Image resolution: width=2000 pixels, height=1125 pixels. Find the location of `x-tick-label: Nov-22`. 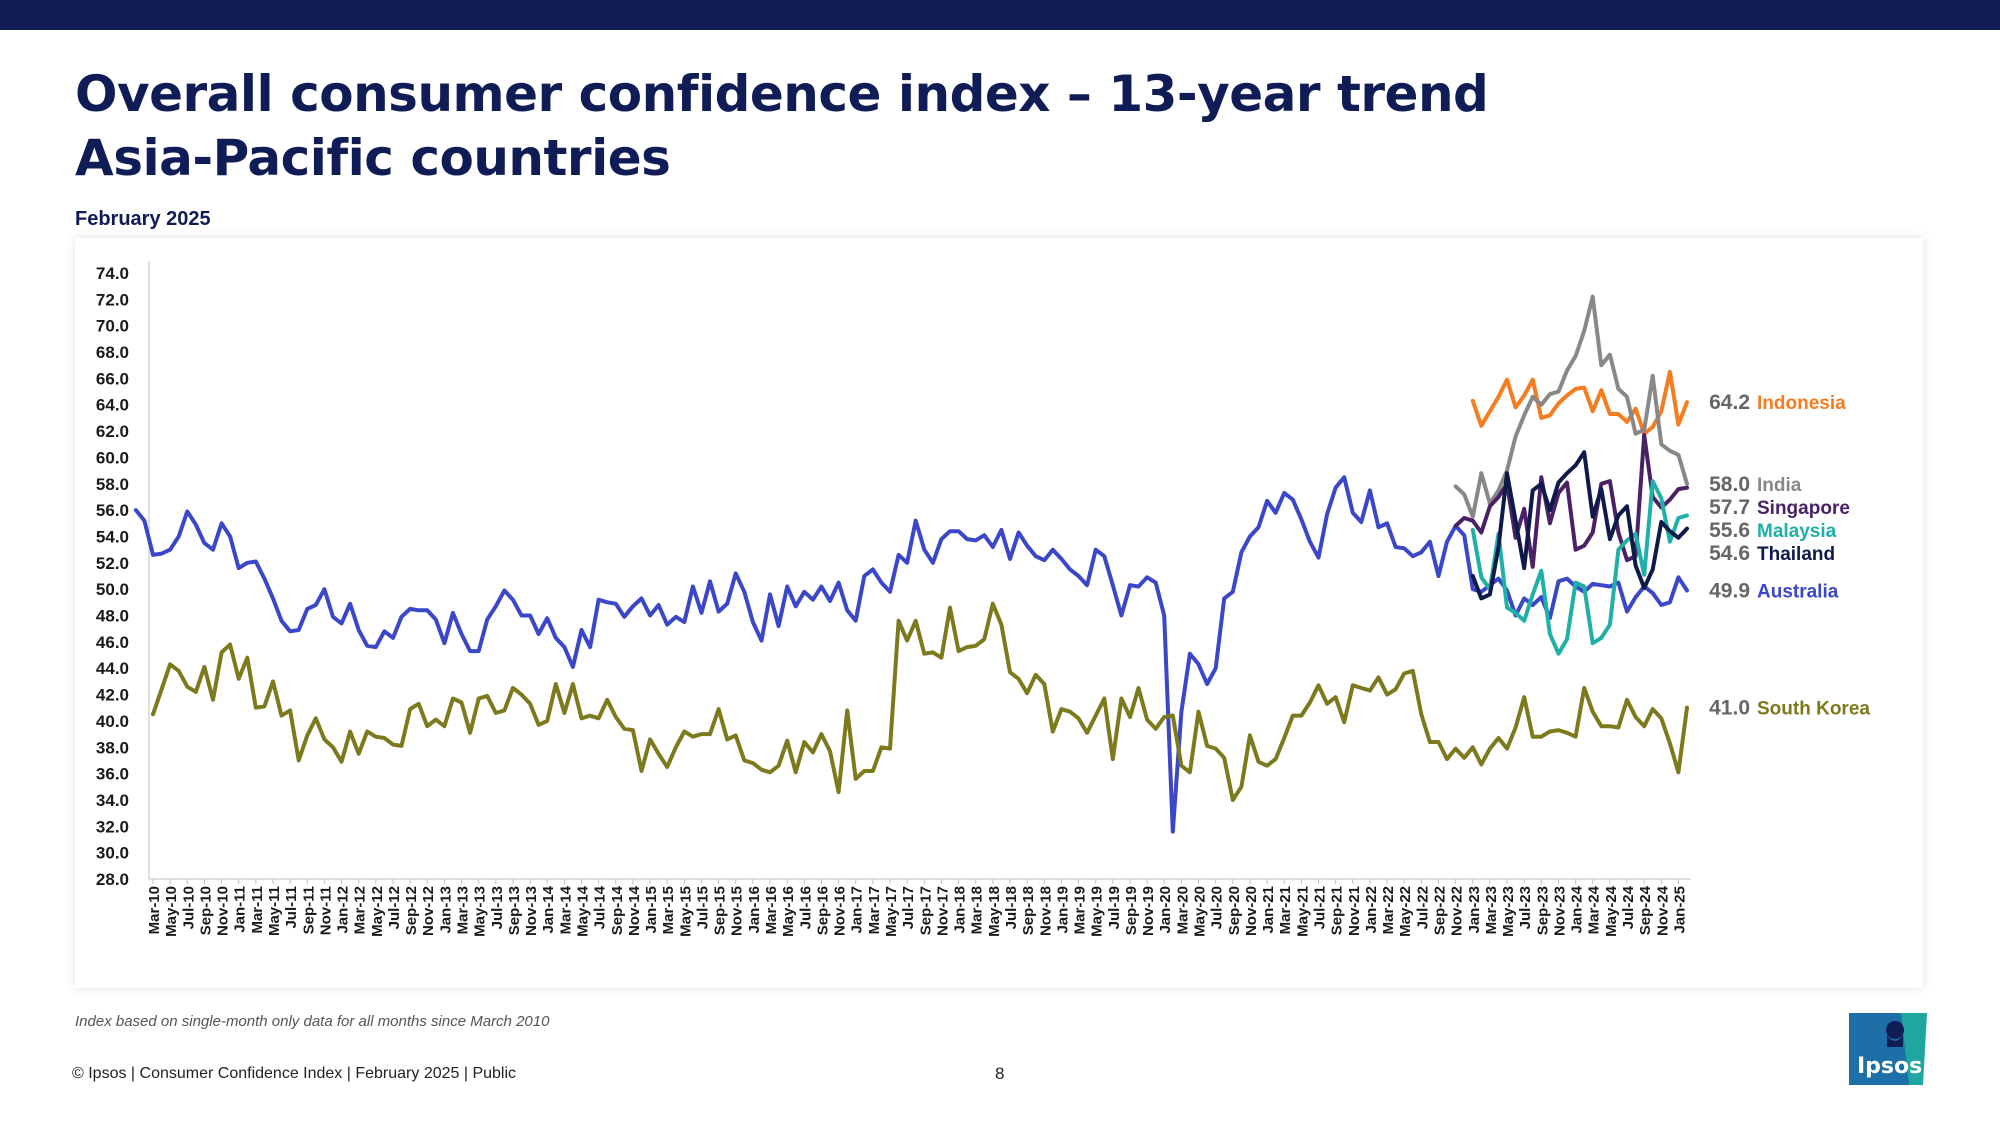

x-tick-label: Nov-22 is located at coordinates (1457, 911).